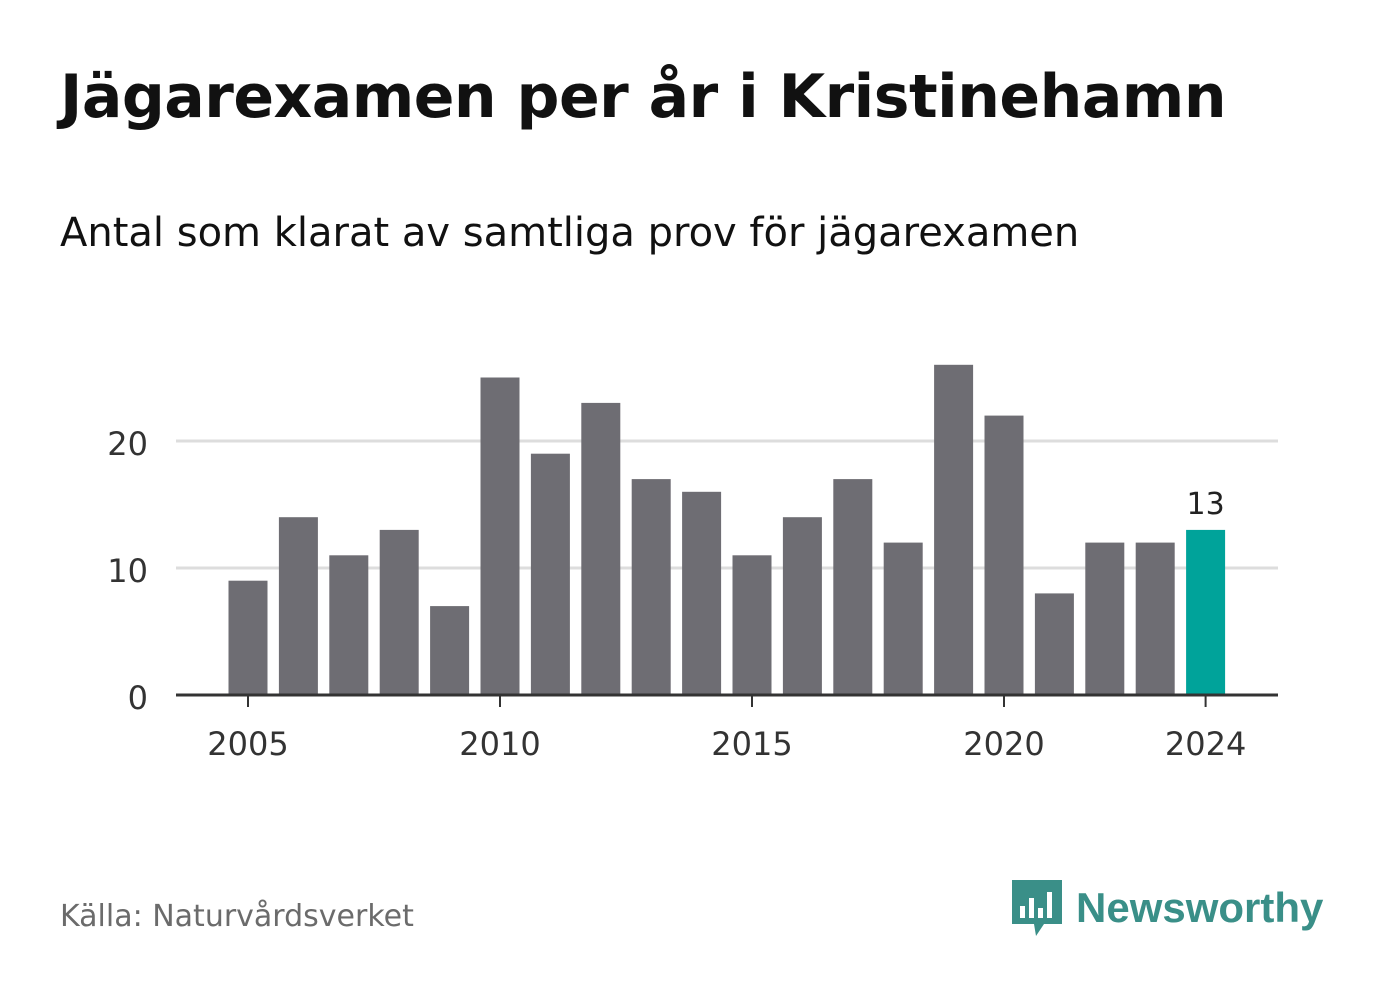 This screenshot has width=1382, height=999. I want to click on bar-2020, so click(1004, 555).